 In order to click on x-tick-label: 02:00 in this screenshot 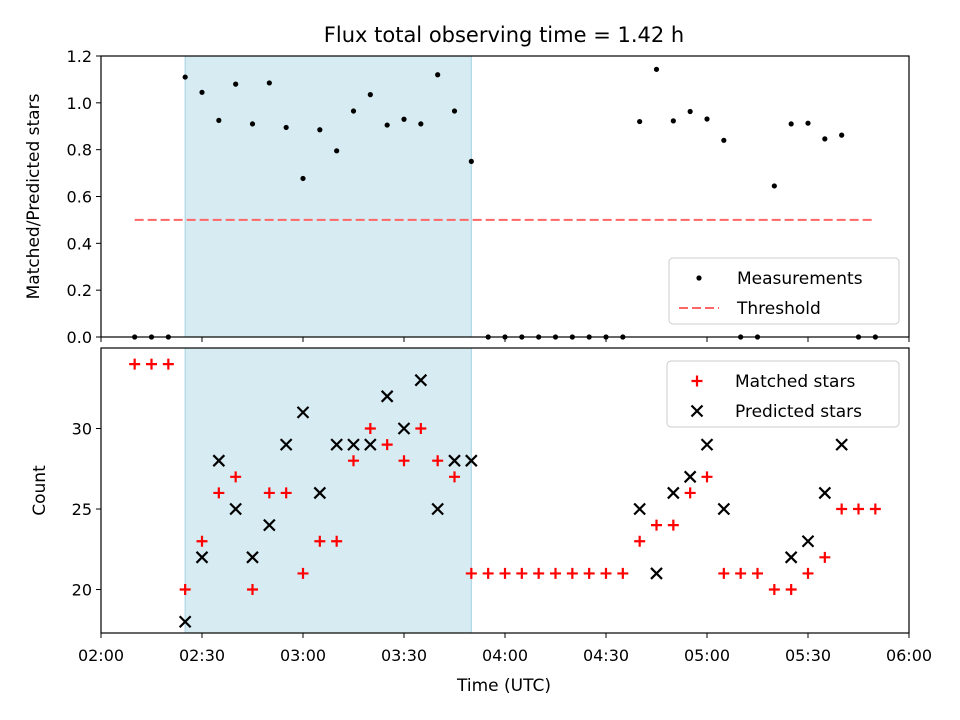, I will do `click(101, 655)`.